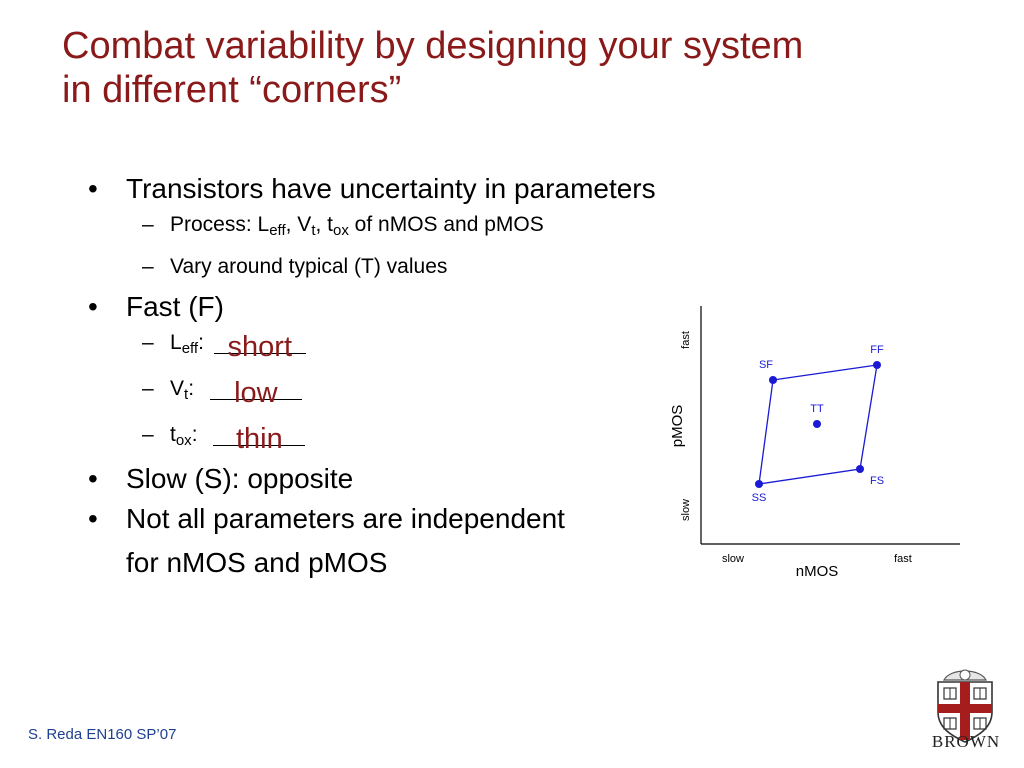  Describe the element at coordinates (965, 706) in the screenshot. I see `brown-shield-logo` at that location.